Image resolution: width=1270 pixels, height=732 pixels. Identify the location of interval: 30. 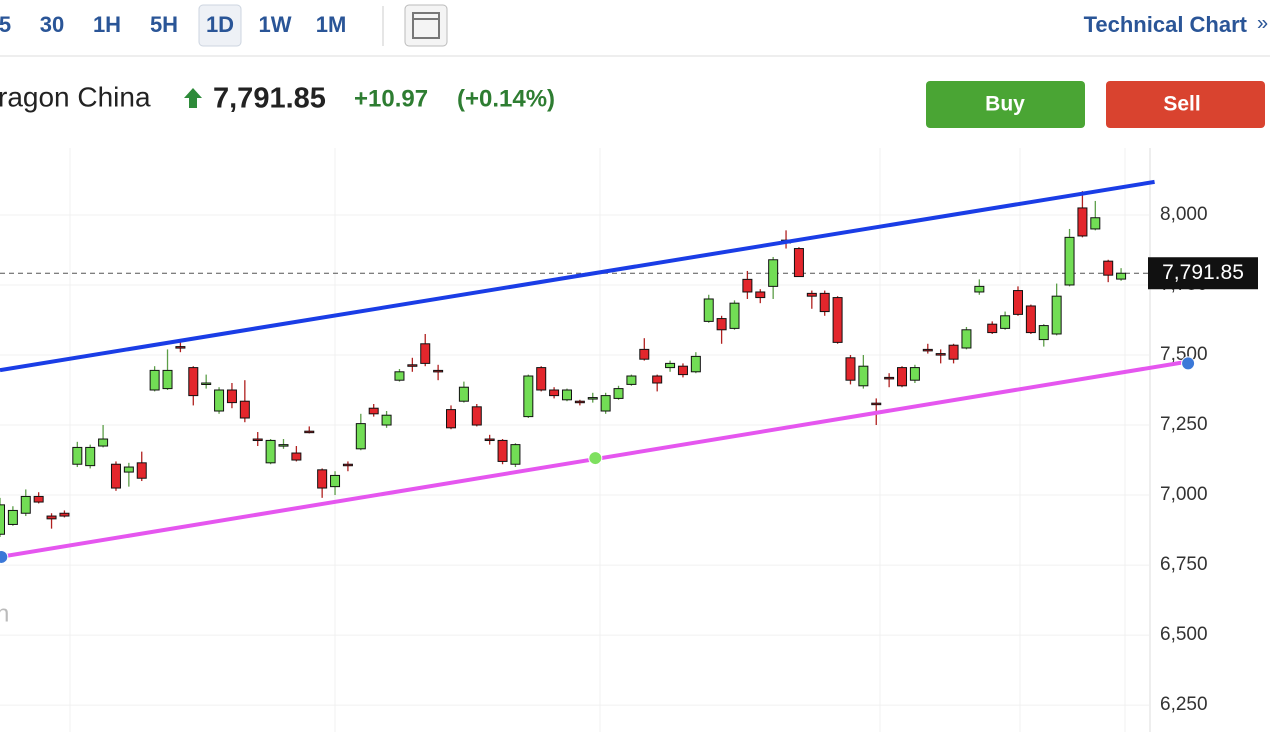
(52, 24).